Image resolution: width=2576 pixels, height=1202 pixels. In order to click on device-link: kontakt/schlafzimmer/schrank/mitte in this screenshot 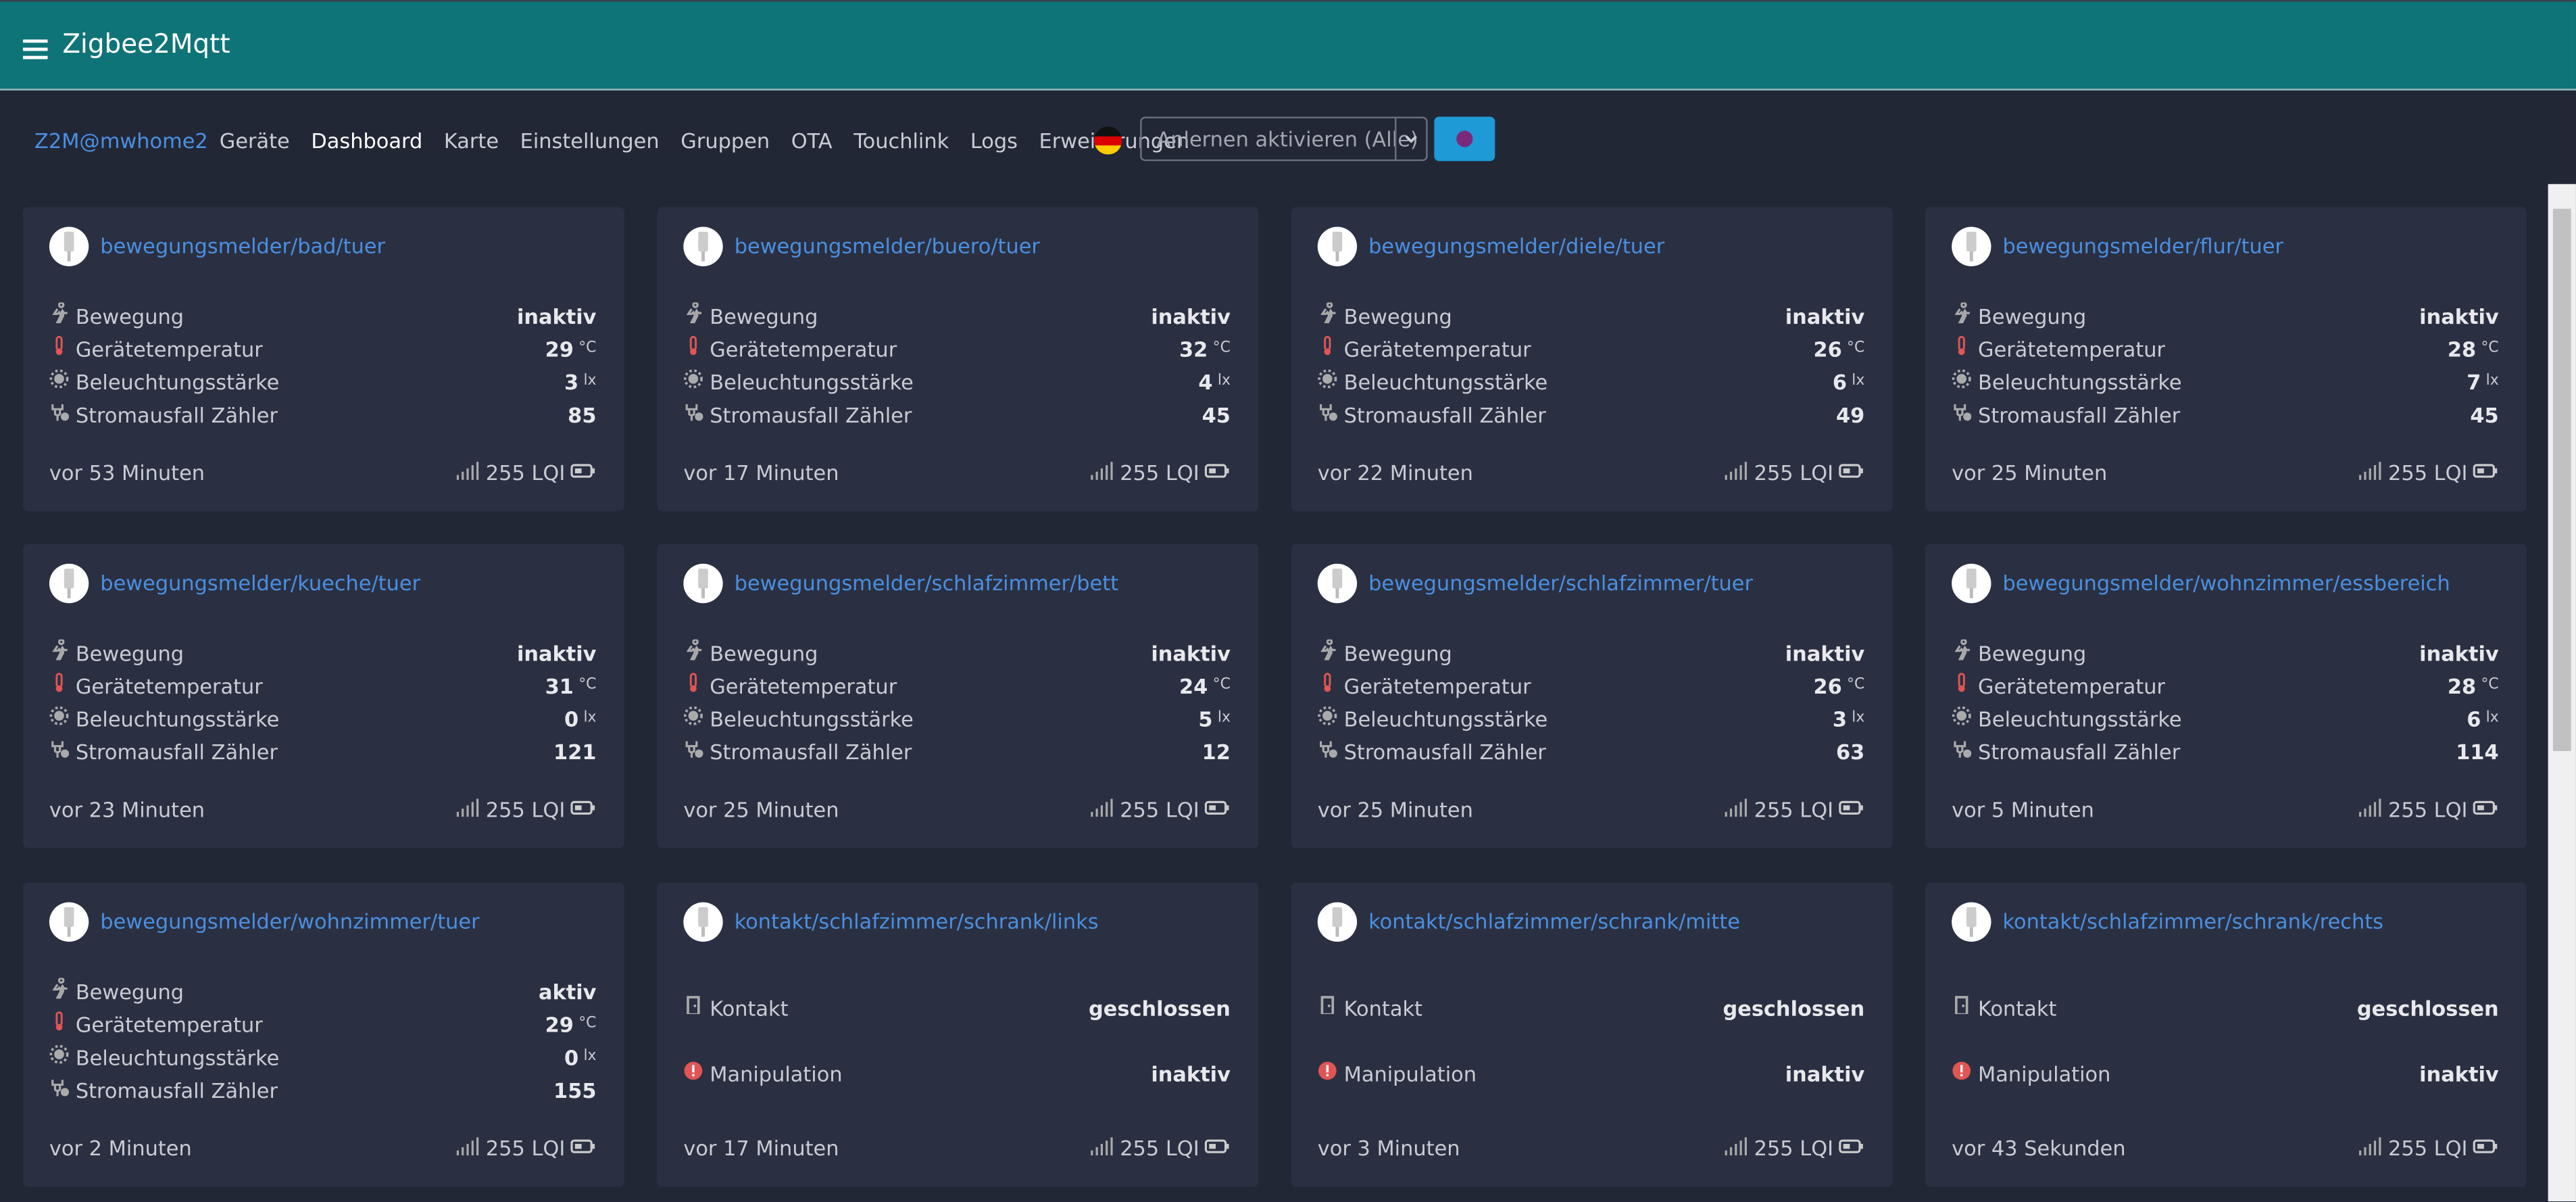, I will do `click(1554, 922)`.